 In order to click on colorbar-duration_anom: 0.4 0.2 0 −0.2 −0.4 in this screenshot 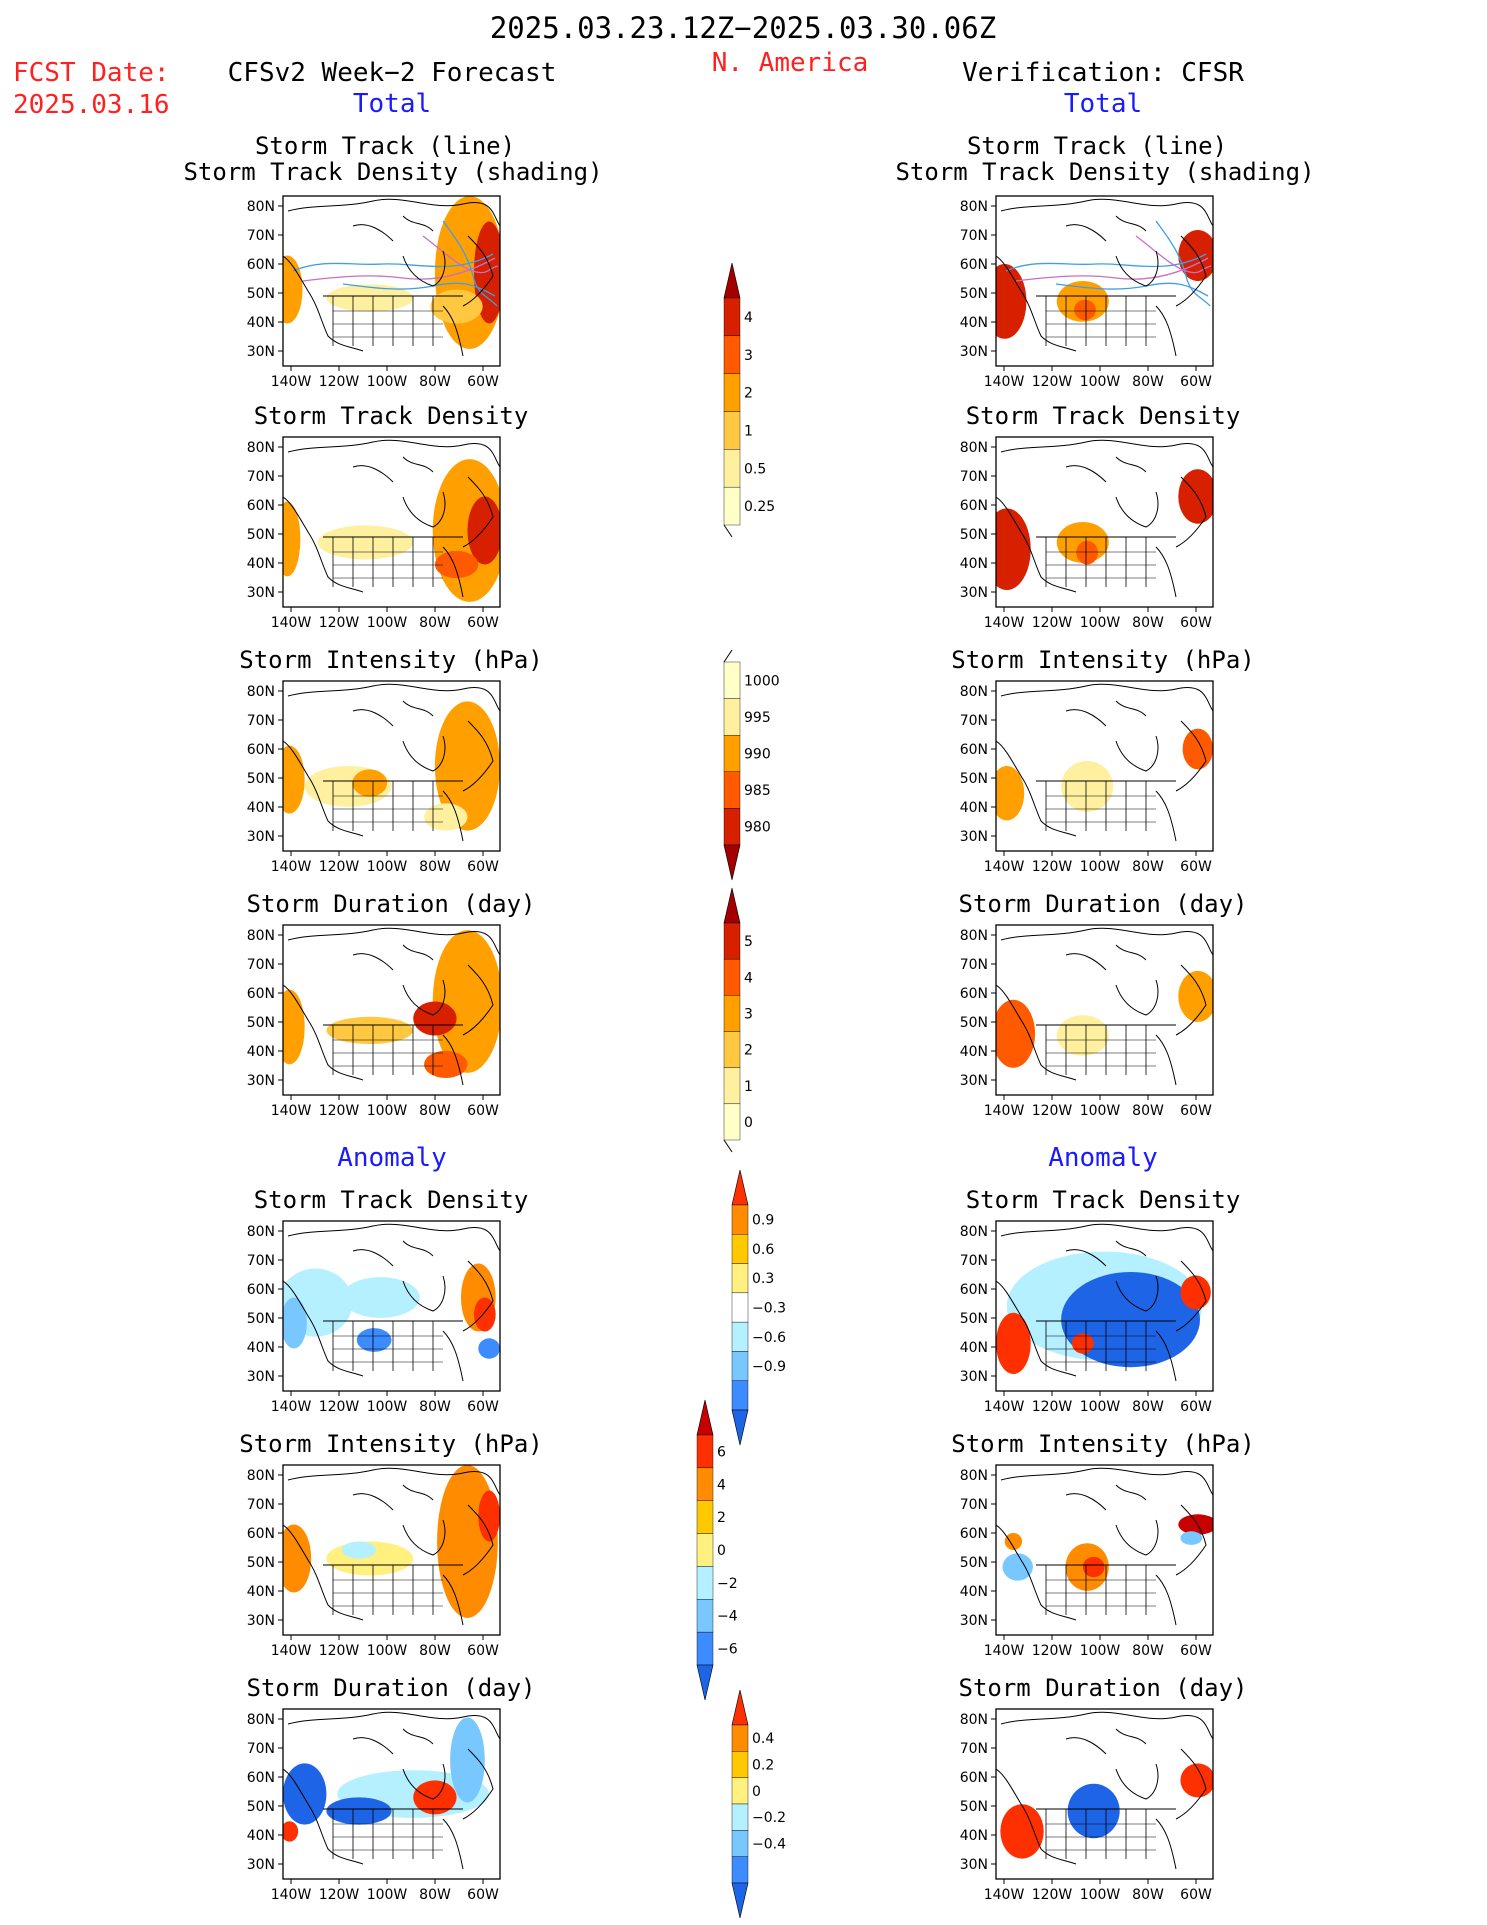, I will do `click(758, 1804)`.